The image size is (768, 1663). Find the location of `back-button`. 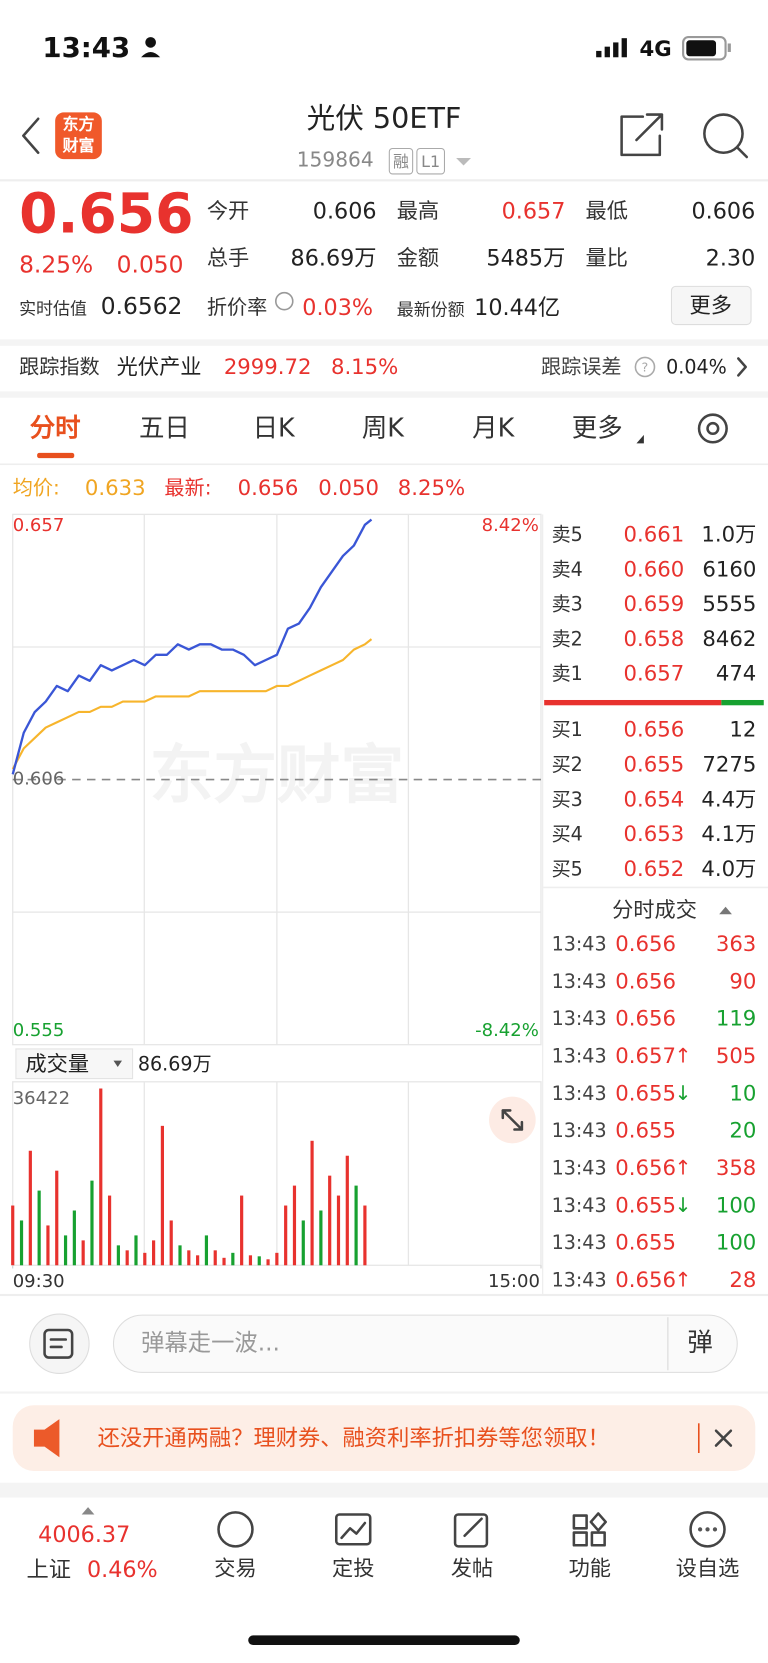

back-button is located at coordinates (31, 135).